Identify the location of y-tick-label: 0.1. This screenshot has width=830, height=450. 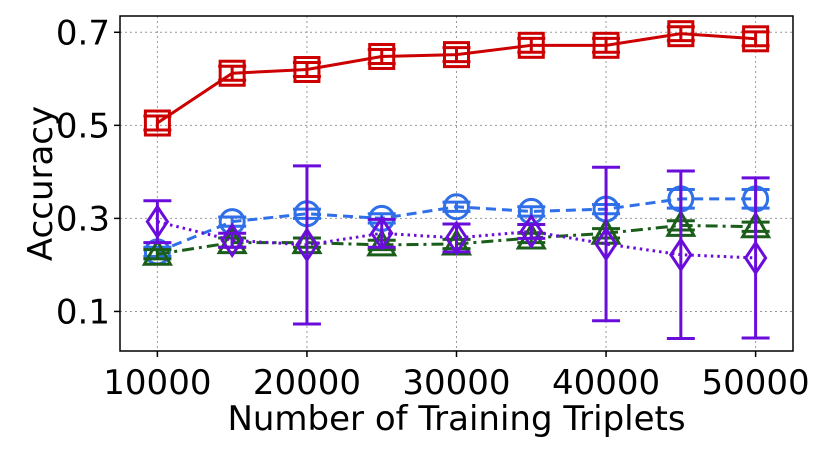
(83, 312).